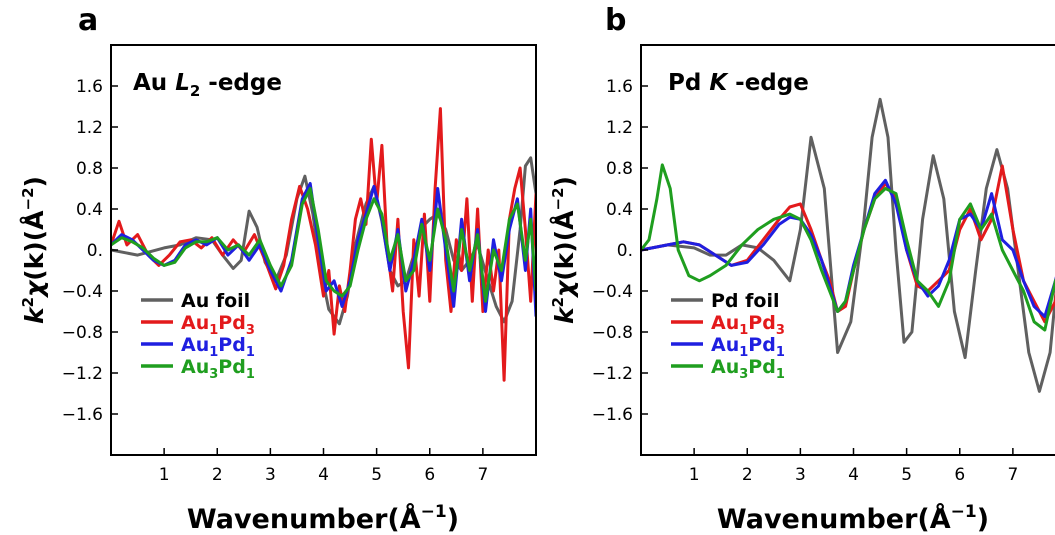 The width and height of the screenshot is (1055, 535). I want to click on legend-label-text: Au foil, so click(215, 301).